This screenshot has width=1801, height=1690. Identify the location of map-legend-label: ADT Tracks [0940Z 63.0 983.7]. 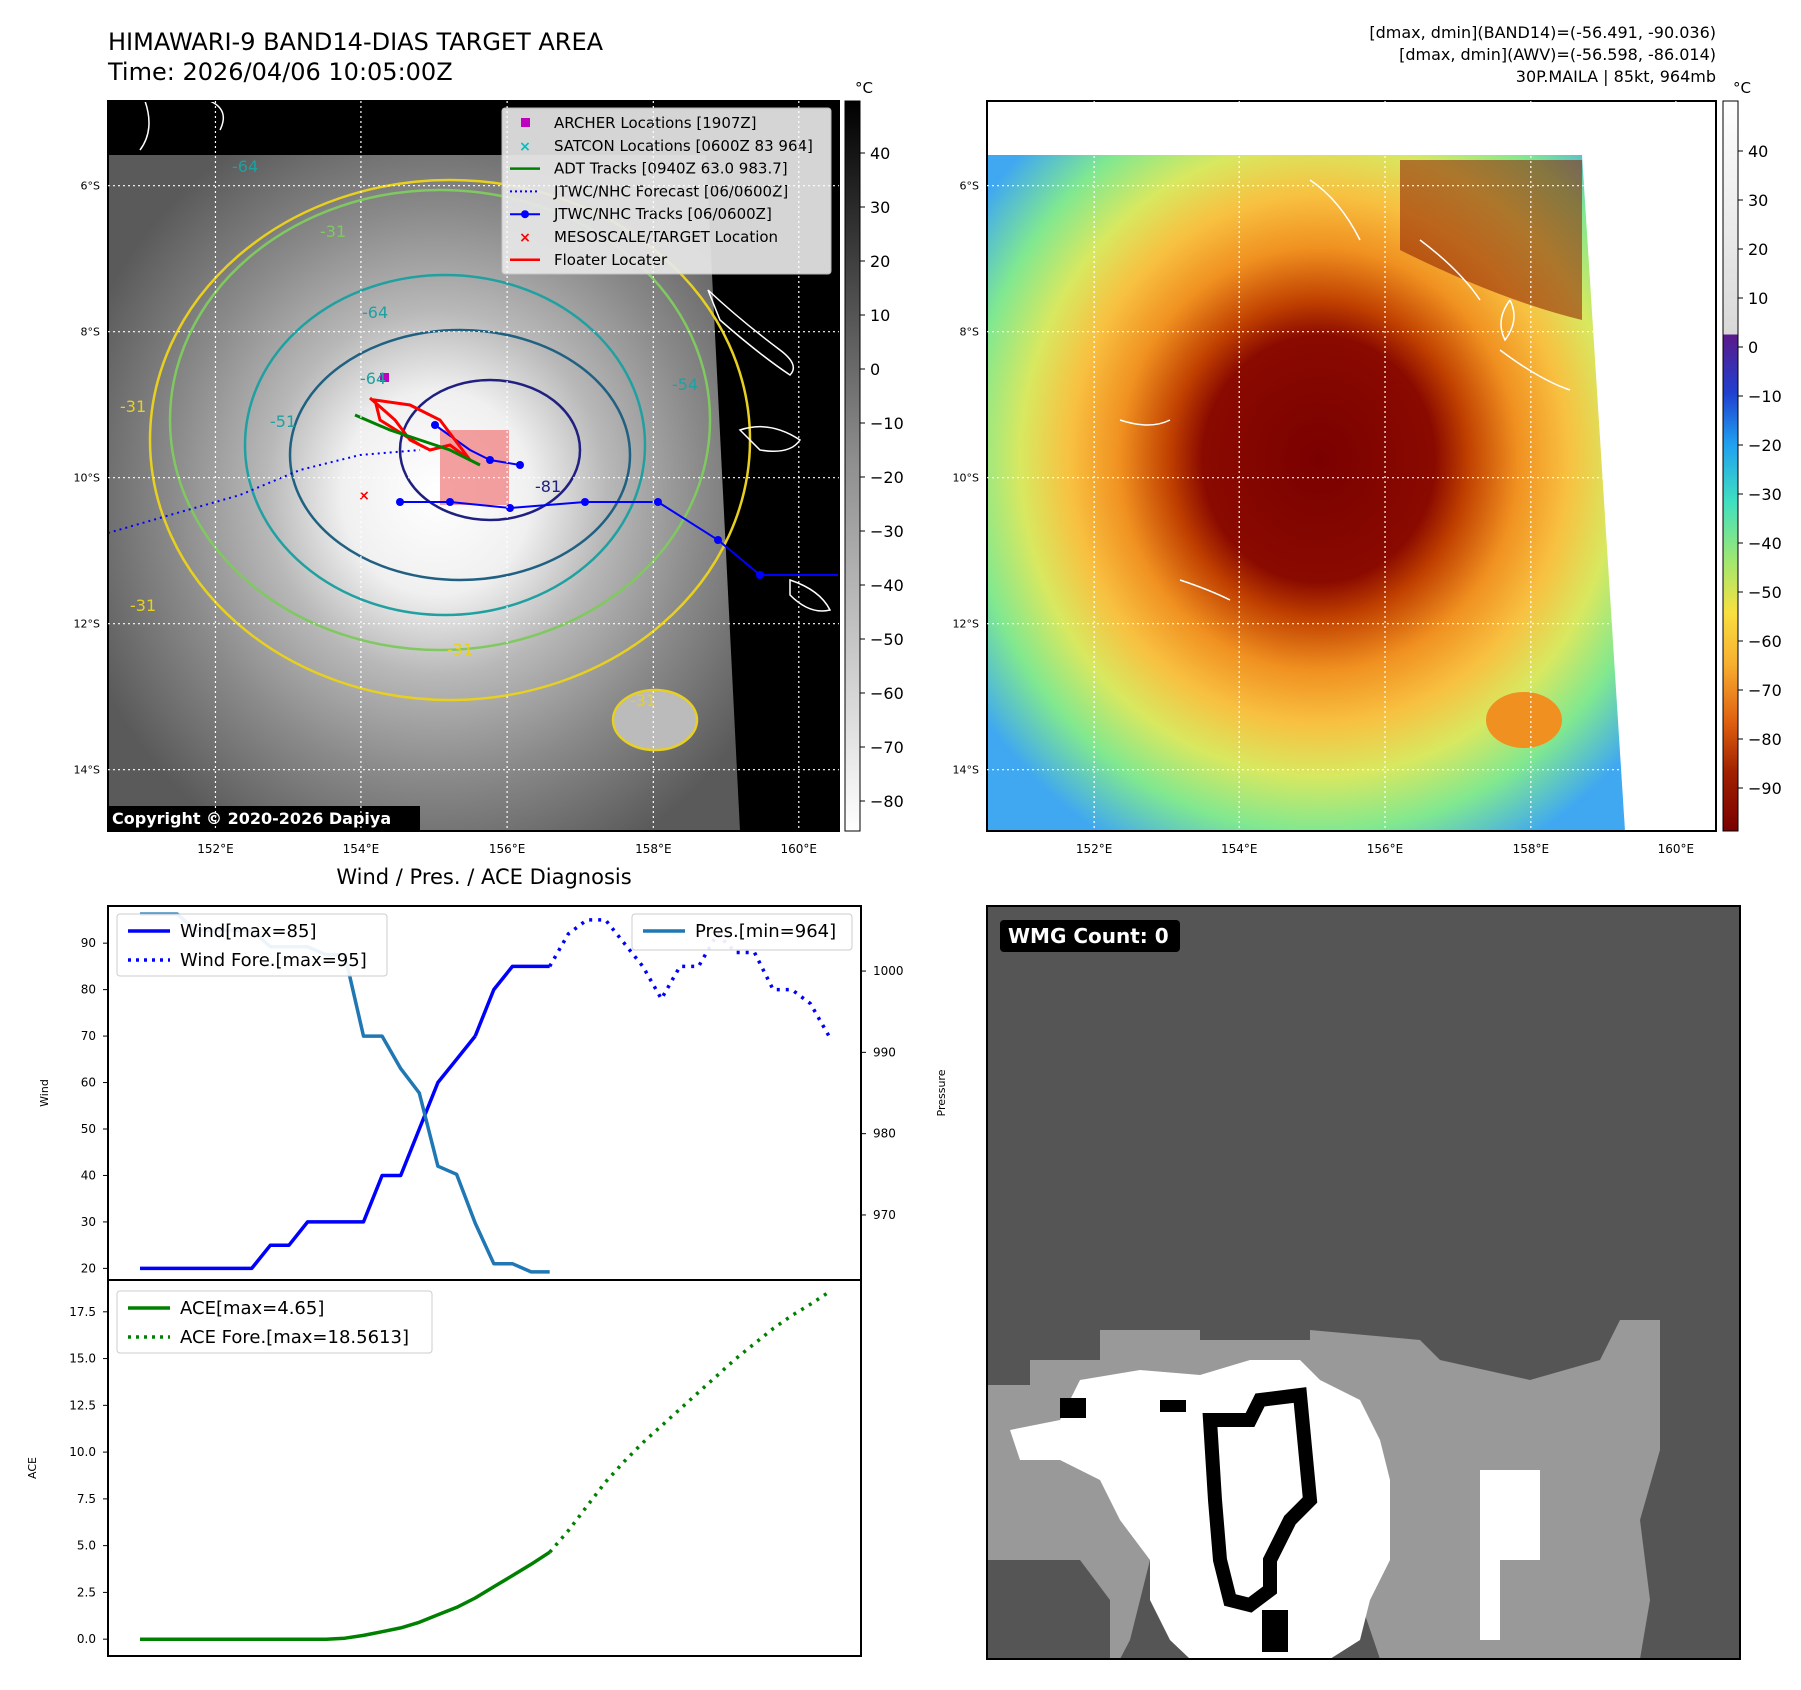
(671, 169).